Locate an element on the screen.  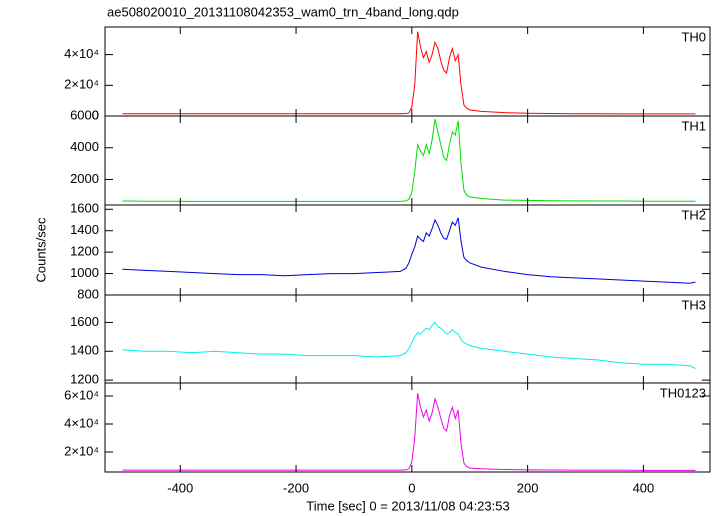
series-label: TH0 is located at coordinates (693, 36).